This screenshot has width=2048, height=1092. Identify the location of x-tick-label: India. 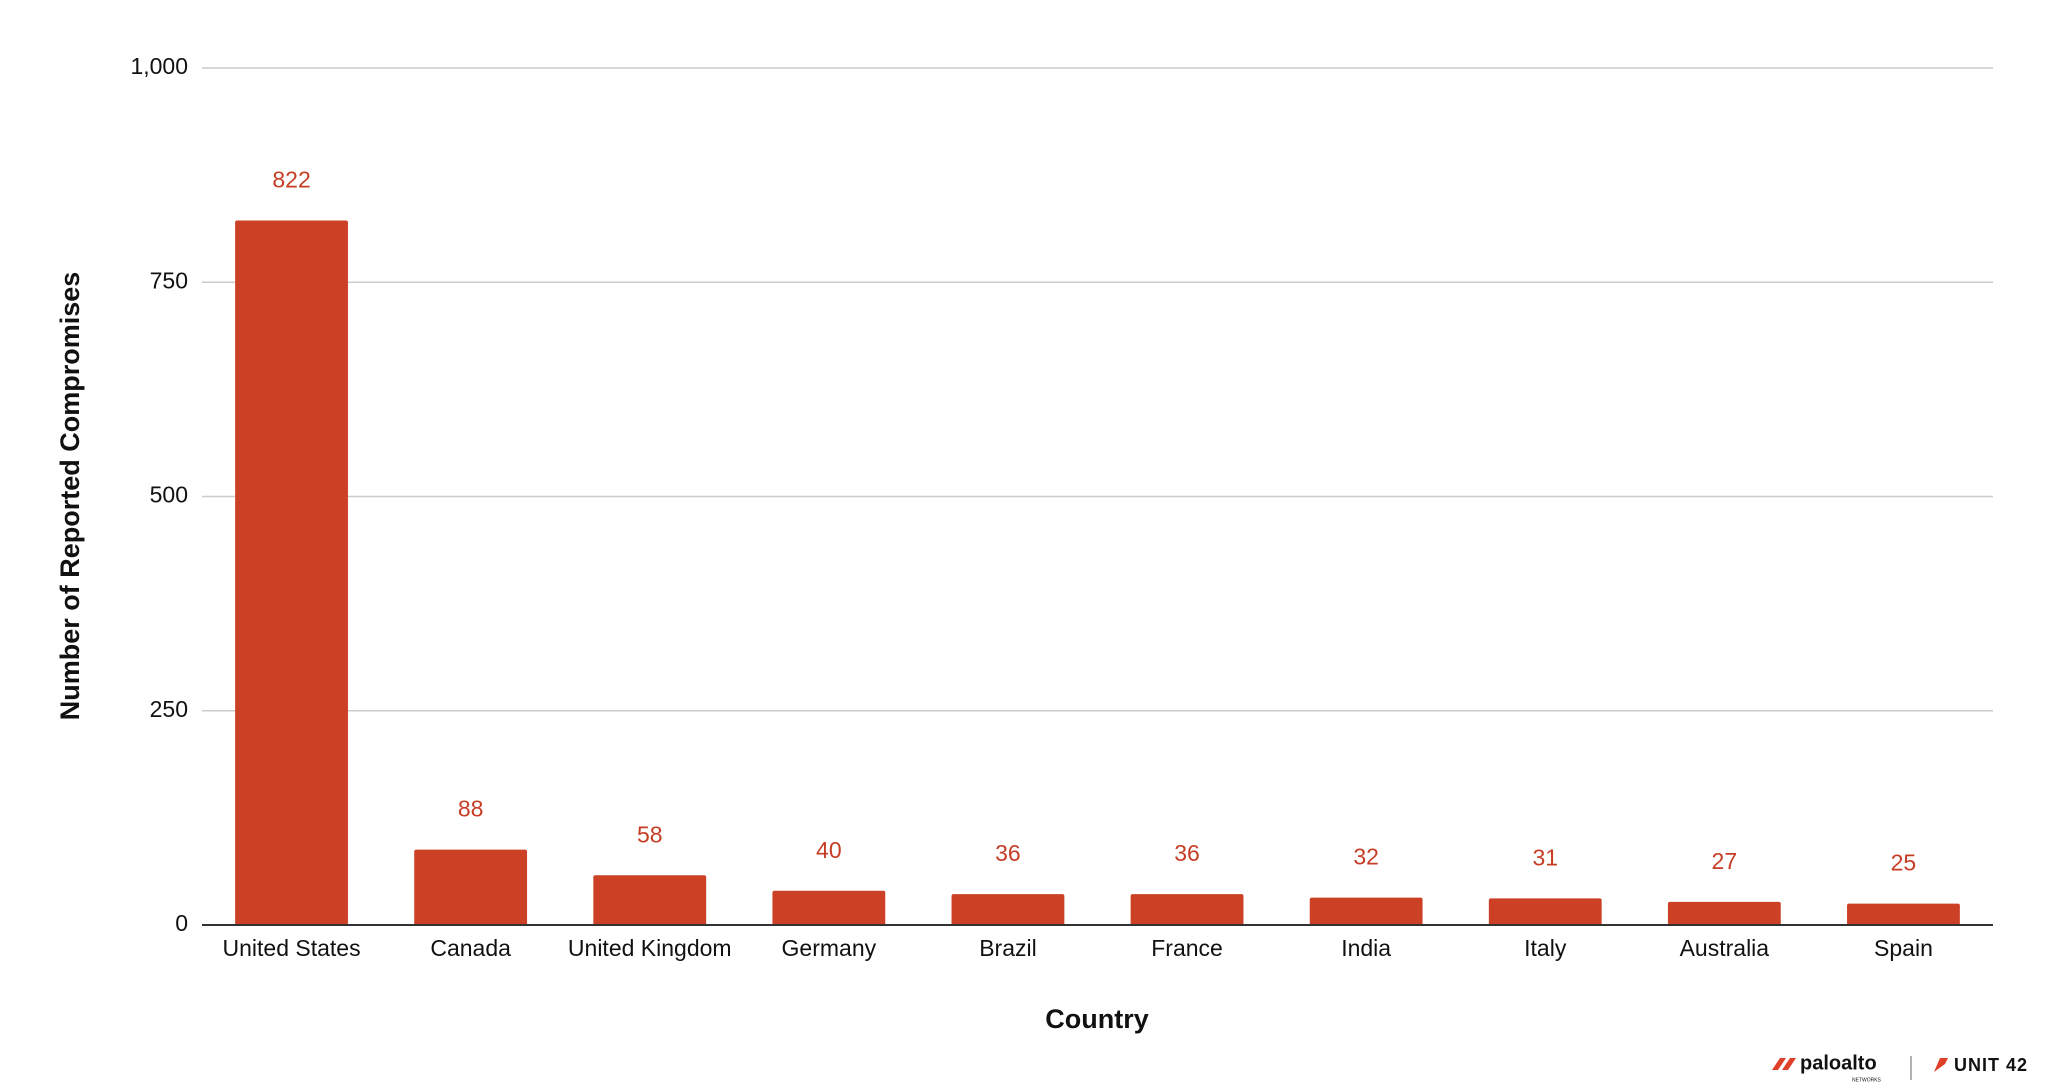
(1366, 948).